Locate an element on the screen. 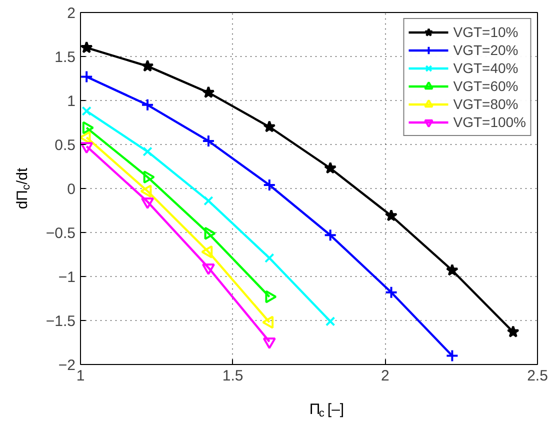 The height and width of the screenshot is (421, 549). x-tick-label: 2 is located at coordinates (385, 376).